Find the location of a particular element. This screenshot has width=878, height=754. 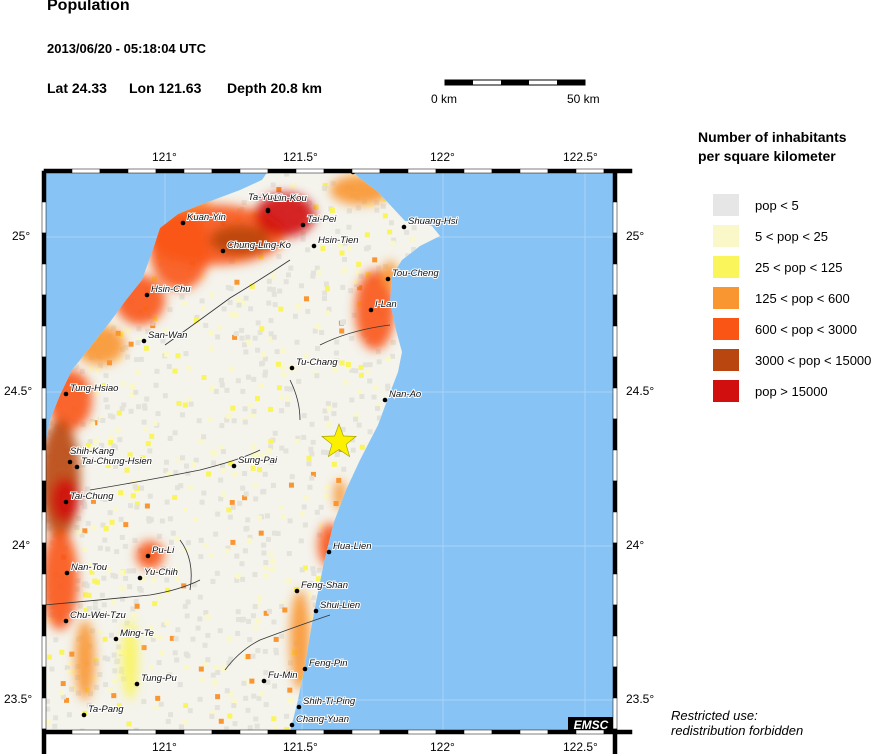

city-marker: Hsin-Tien is located at coordinates (335, 241).